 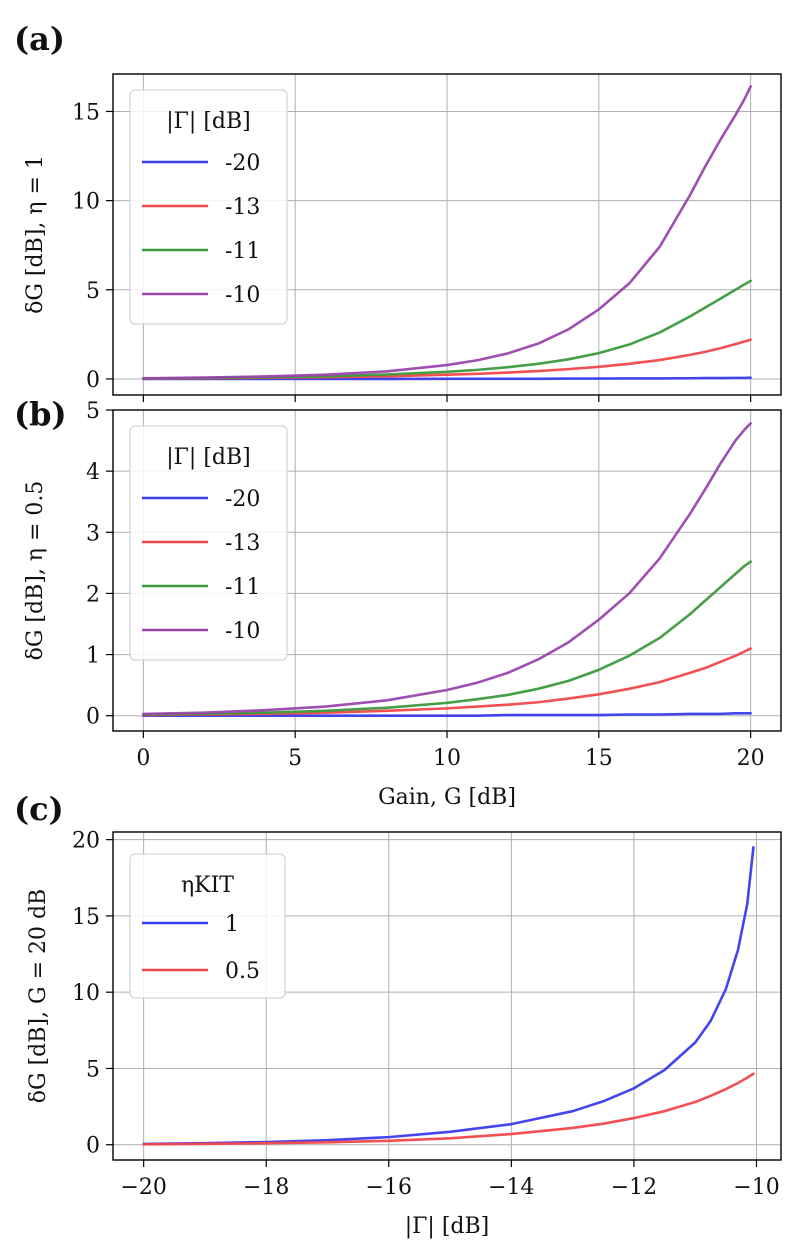 I want to click on panel-label: (c), so click(x=39, y=809).